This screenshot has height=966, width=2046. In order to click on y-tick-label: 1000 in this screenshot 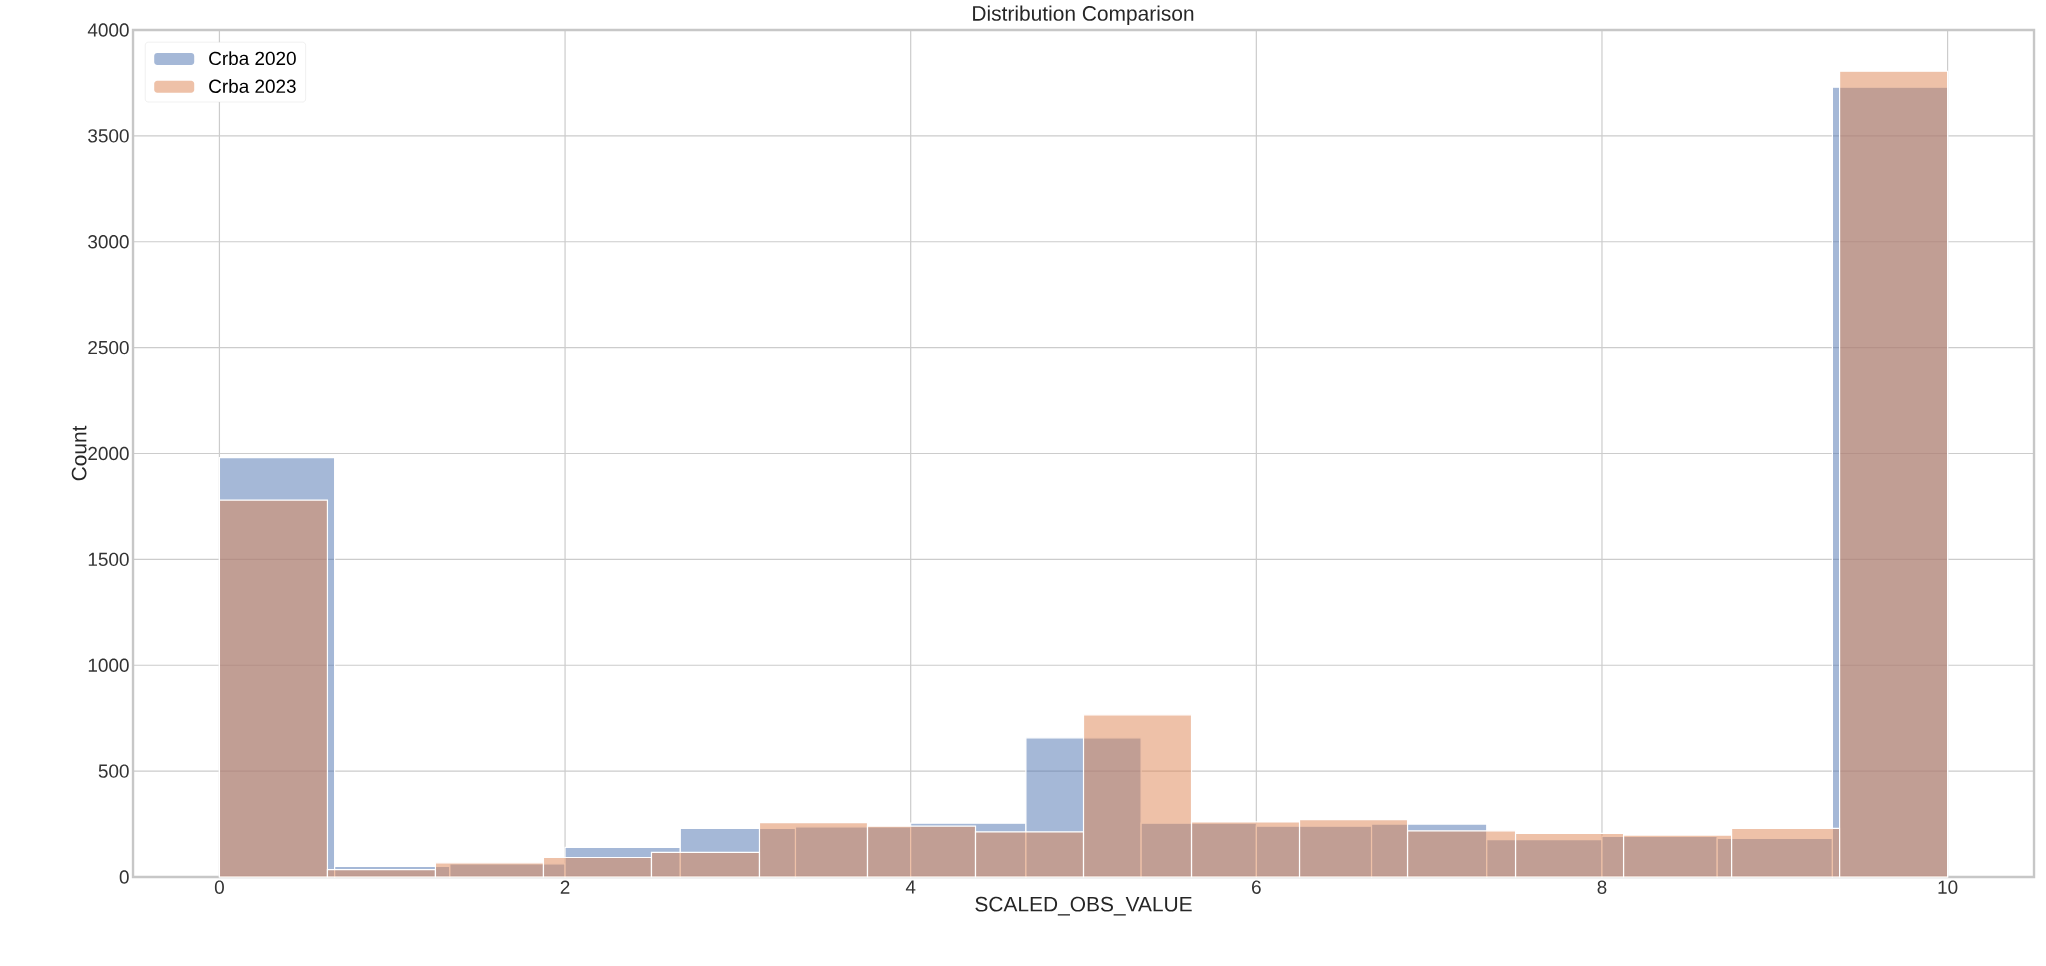, I will do `click(108, 665)`.